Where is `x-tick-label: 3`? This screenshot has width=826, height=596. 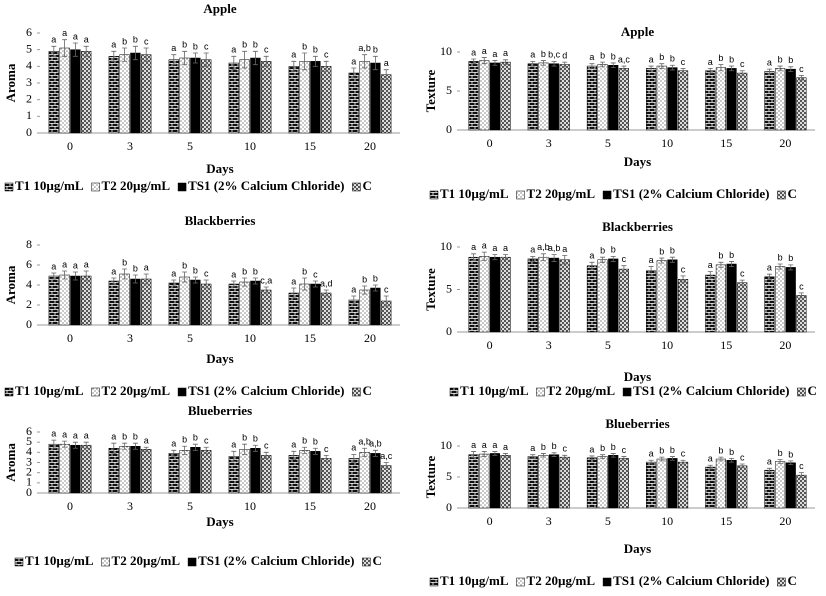 x-tick-label: 3 is located at coordinates (130, 146).